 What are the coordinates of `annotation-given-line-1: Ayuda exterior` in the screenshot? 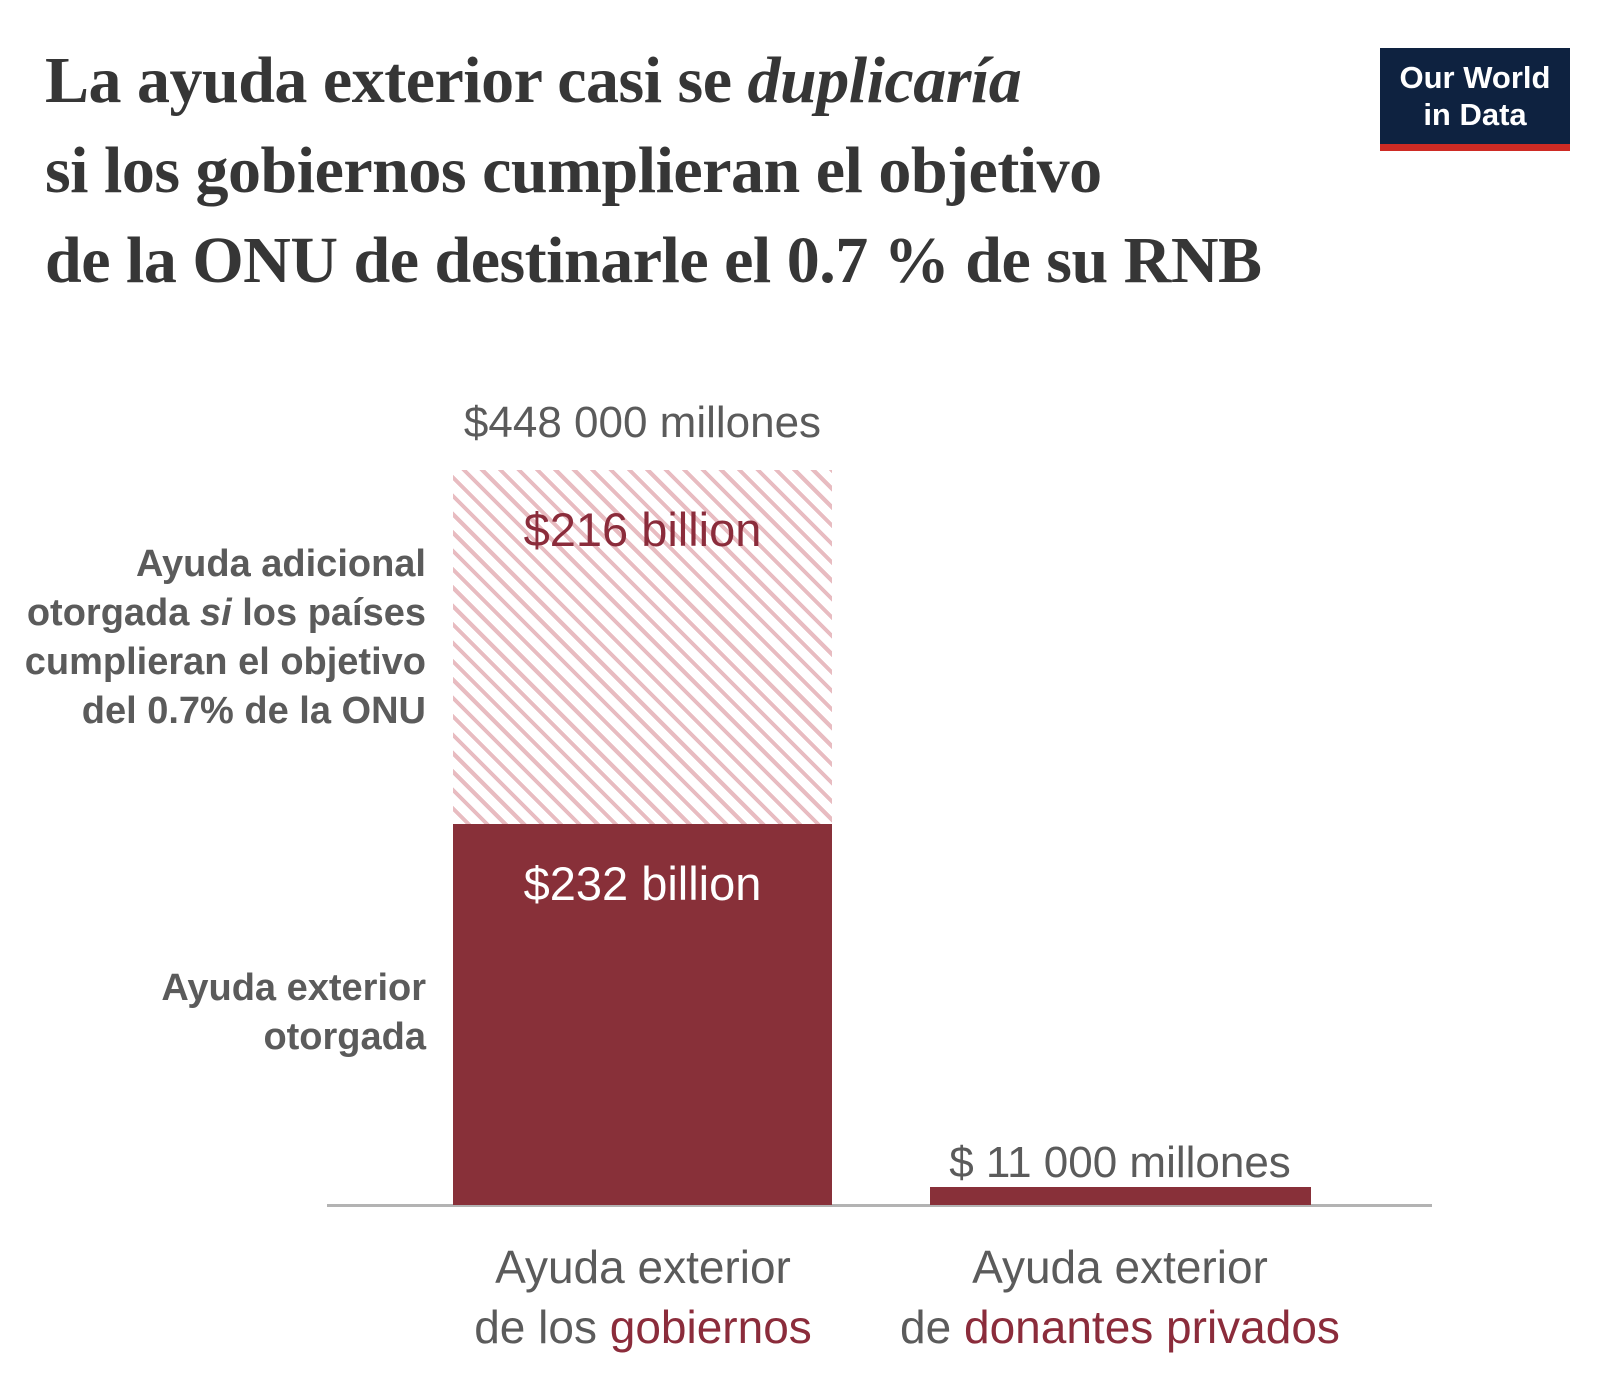 It's located at (293, 988).